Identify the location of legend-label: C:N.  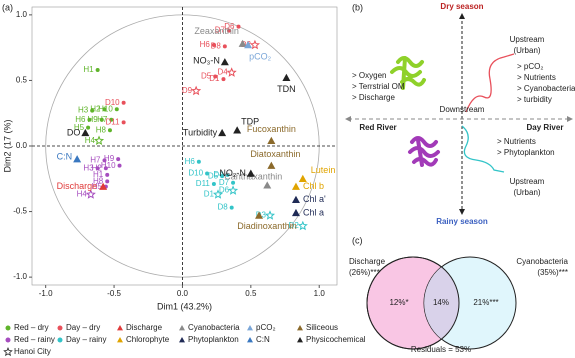
(263, 339).